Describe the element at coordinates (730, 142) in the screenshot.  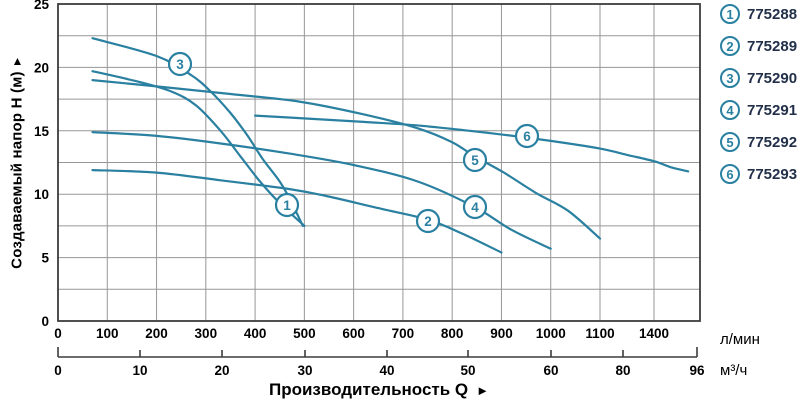
I see `legend-number-circle: 5` at that location.